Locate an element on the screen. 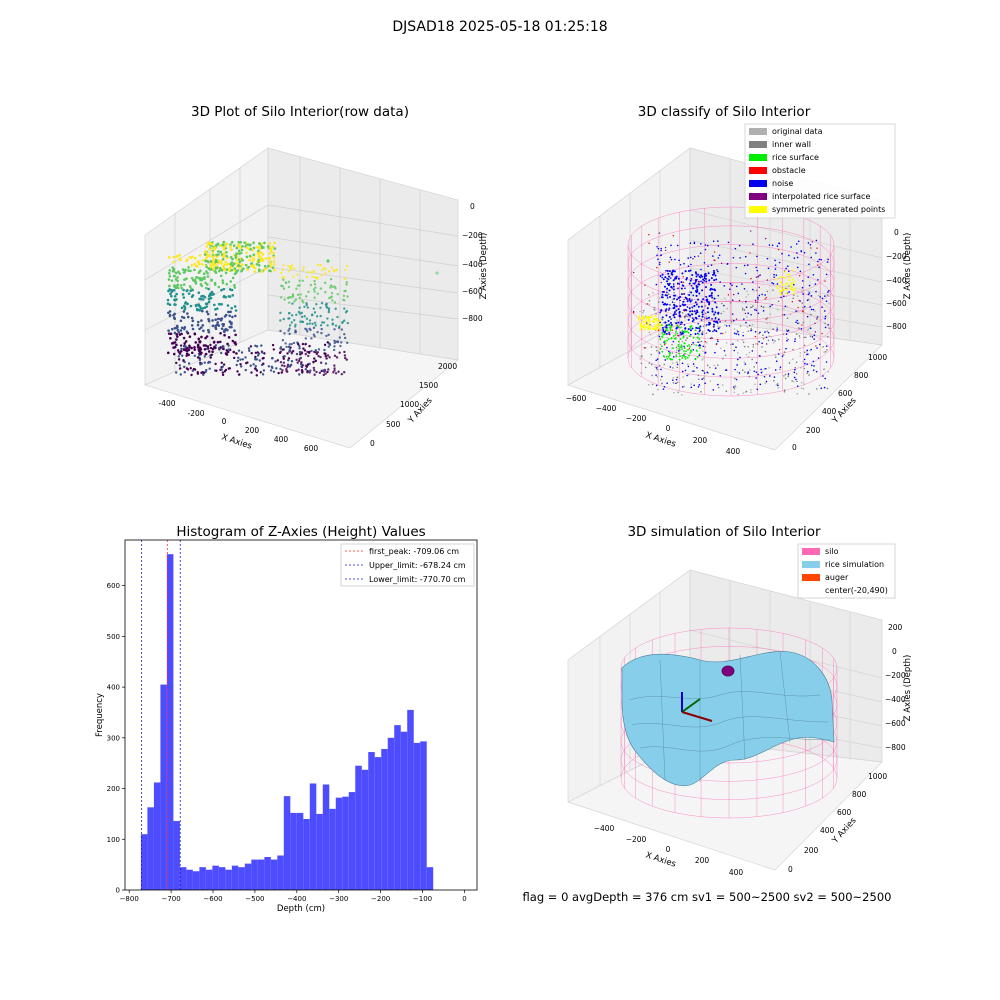 The height and width of the screenshot is (1000, 1000). legend-inner-wall: inner wall is located at coordinates (791, 144).